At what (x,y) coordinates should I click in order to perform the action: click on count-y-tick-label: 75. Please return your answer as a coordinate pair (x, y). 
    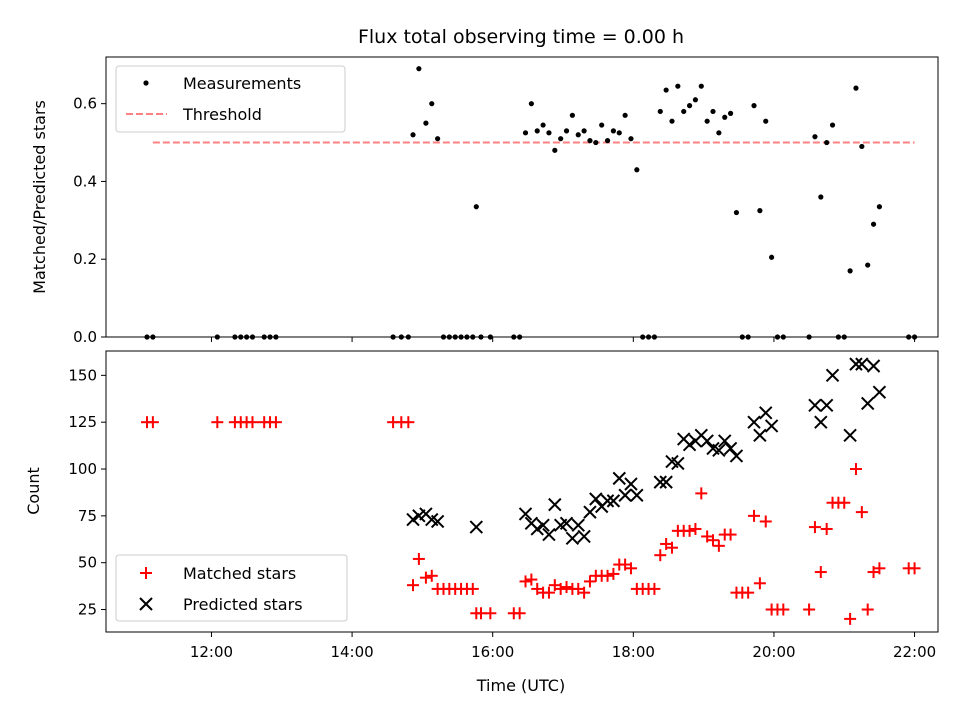
    Looking at the image, I should click on (87, 516).